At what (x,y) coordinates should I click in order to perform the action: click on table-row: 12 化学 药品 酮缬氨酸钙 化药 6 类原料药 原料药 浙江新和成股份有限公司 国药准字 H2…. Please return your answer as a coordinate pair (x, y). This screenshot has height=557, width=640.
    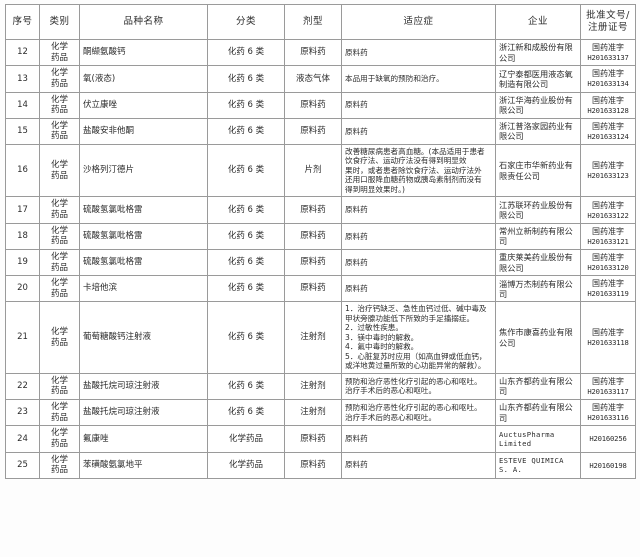
    Looking at the image, I should click on (320, 52).